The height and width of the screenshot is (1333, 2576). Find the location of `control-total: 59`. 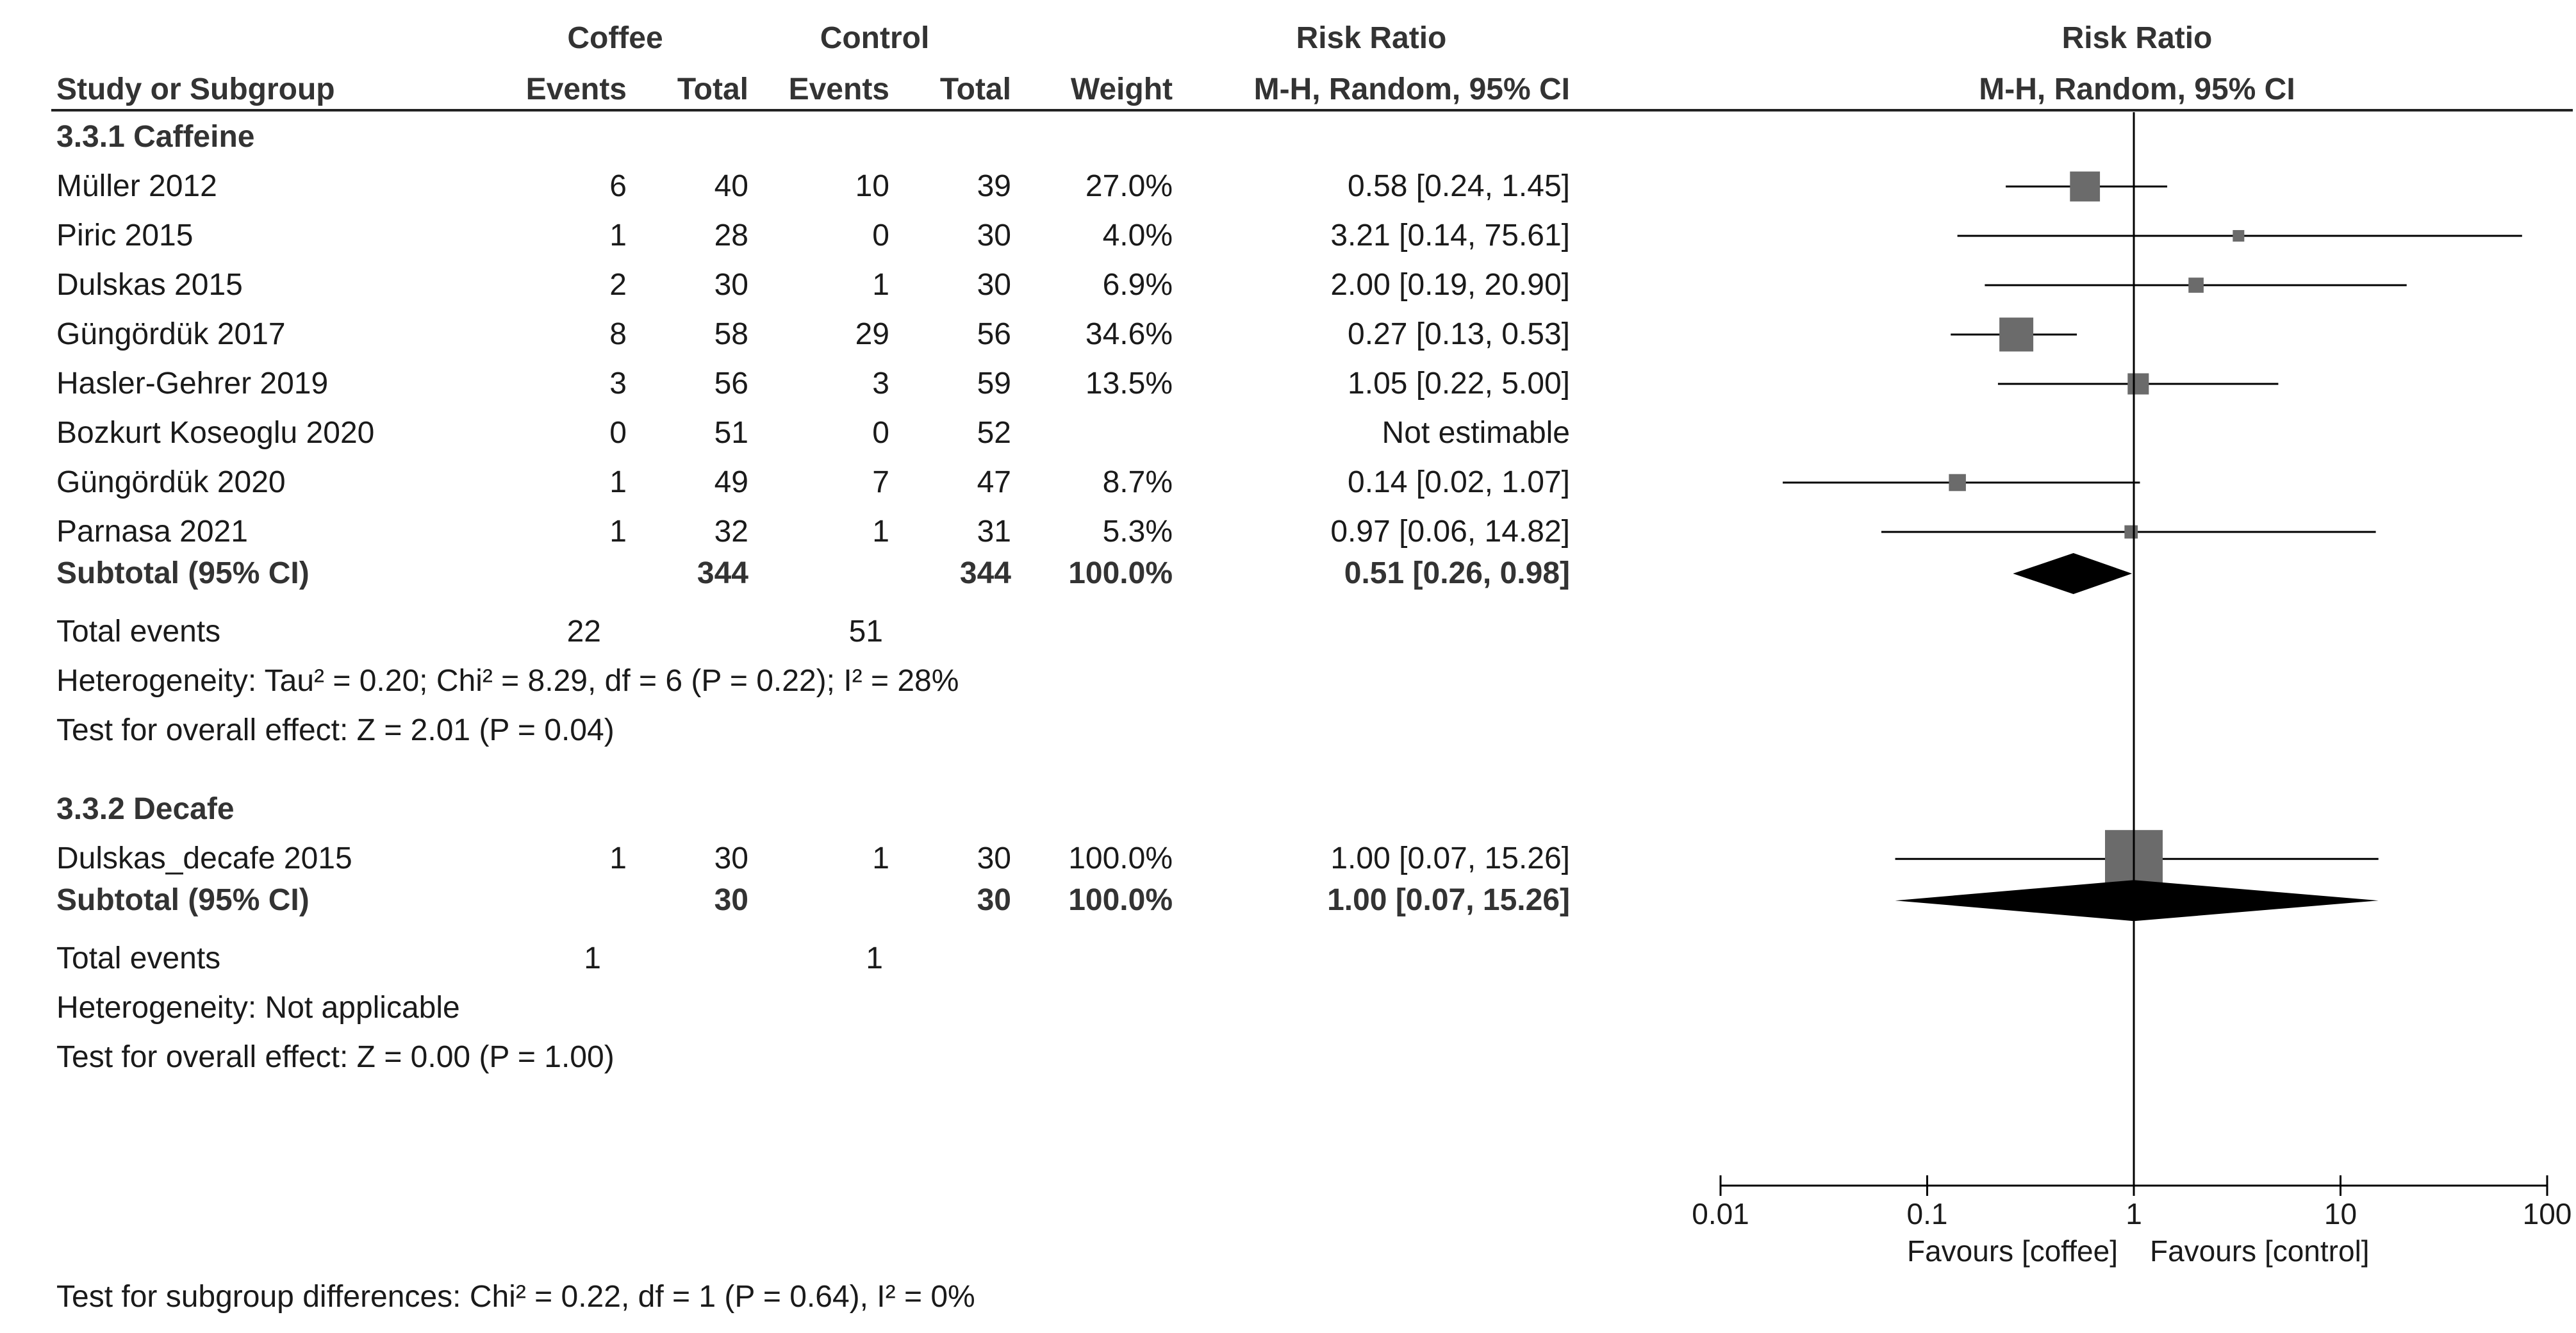

control-total: 59 is located at coordinates (994, 384).